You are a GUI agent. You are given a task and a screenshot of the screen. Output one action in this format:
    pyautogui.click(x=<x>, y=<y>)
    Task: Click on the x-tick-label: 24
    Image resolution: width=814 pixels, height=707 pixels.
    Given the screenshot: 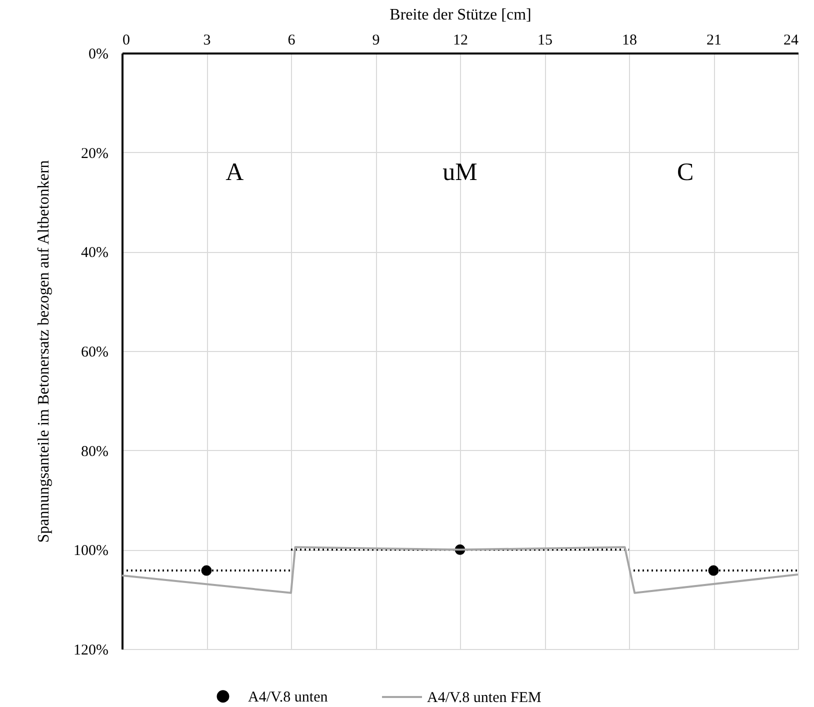 What is the action you would take?
    pyautogui.click(x=791, y=40)
    